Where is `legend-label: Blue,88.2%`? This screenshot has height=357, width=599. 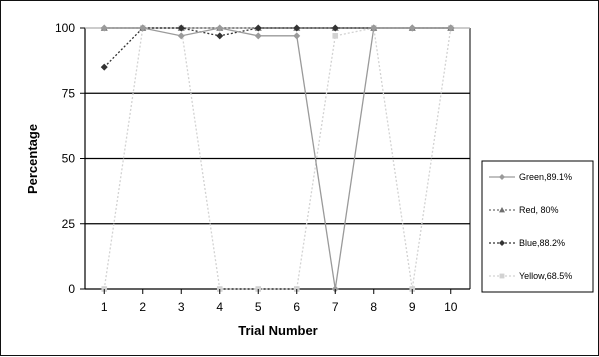
legend-label: Blue,88.2% is located at coordinates (542, 243).